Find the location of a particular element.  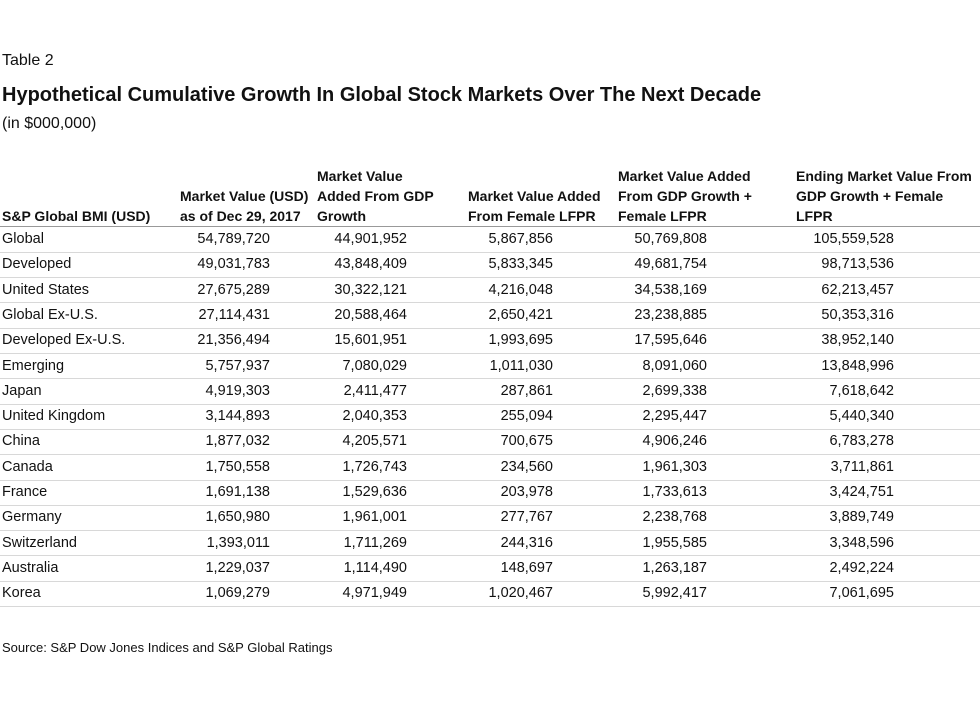

cell-value: 23,238,885 is located at coordinates (670, 314).